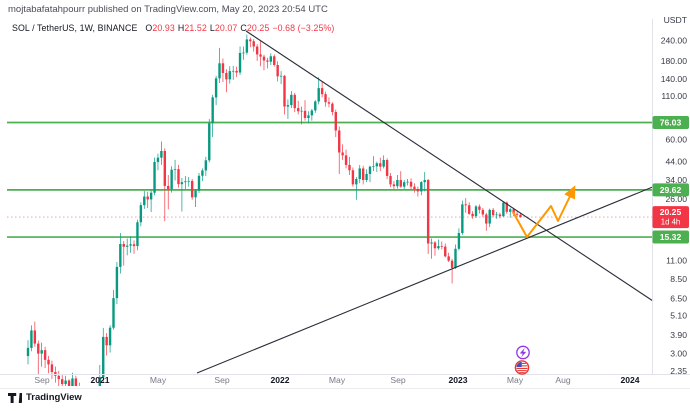 The image size is (690, 411). Describe the element at coordinates (674, 61) in the screenshot. I see `price-tick-label: 180.00` at that location.